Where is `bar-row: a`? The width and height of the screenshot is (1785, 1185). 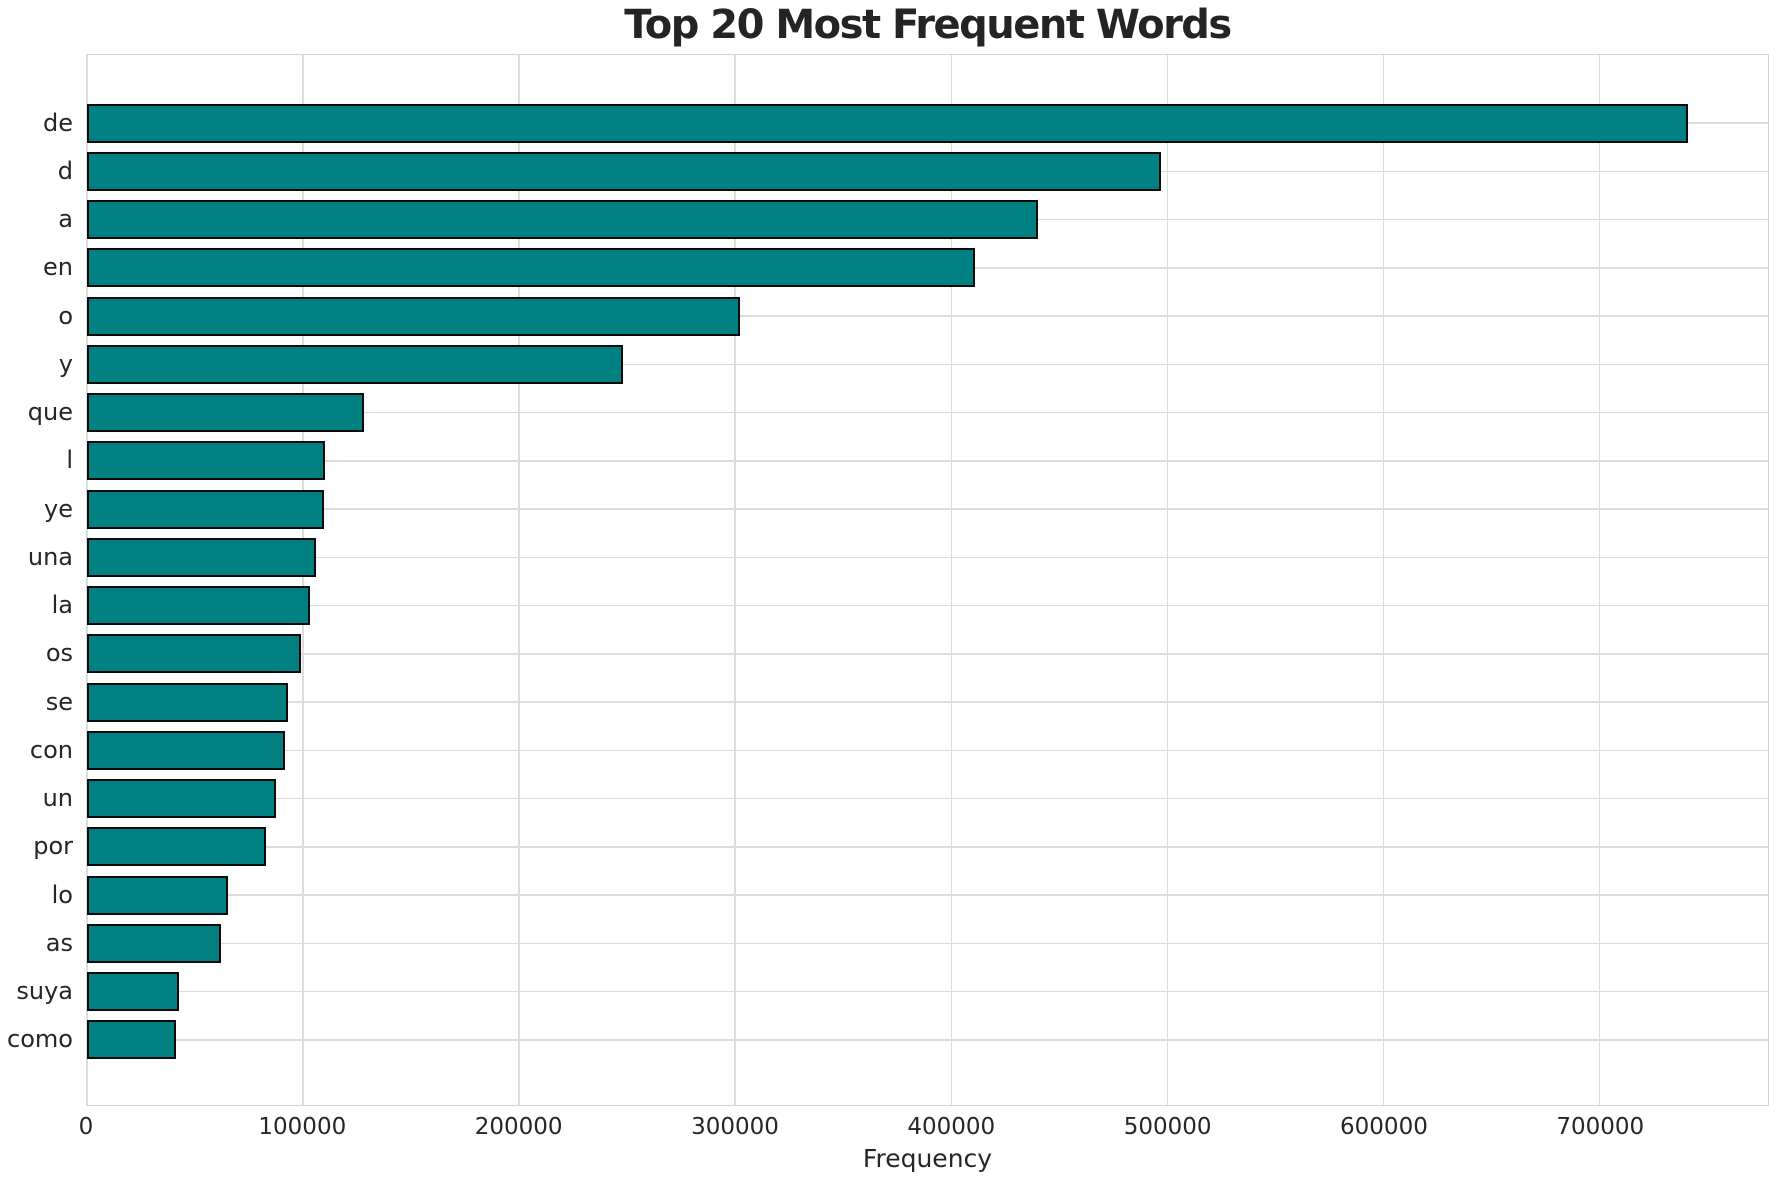
bar-row: a is located at coordinates (913, 220).